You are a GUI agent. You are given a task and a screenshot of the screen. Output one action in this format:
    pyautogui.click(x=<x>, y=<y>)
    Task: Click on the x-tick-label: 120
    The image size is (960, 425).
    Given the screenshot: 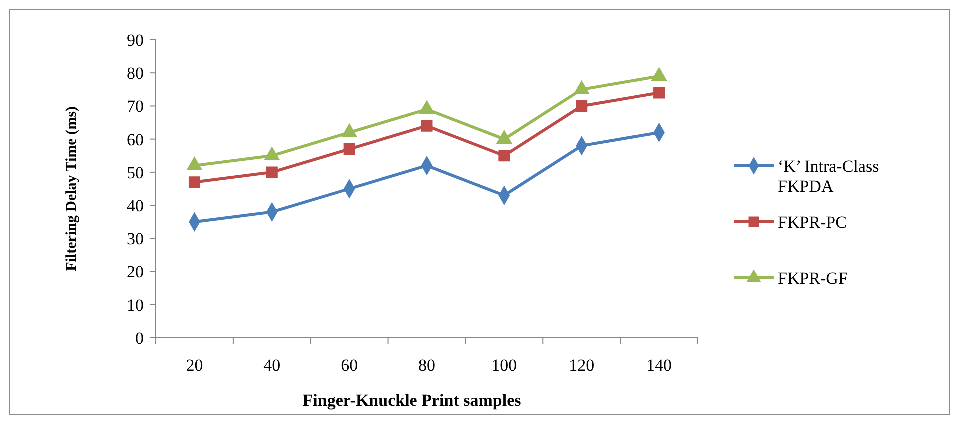 What is the action you would take?
    pyautogui.click(x=582, y=365)
    